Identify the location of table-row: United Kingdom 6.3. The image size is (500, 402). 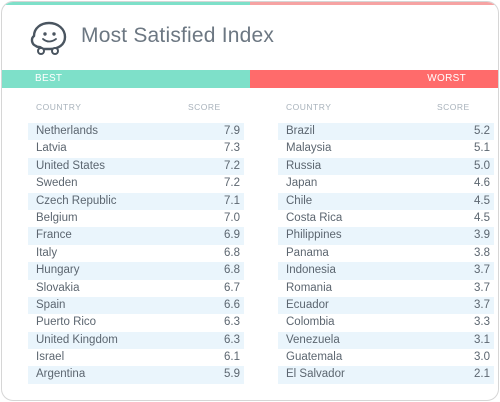
(136, 340).